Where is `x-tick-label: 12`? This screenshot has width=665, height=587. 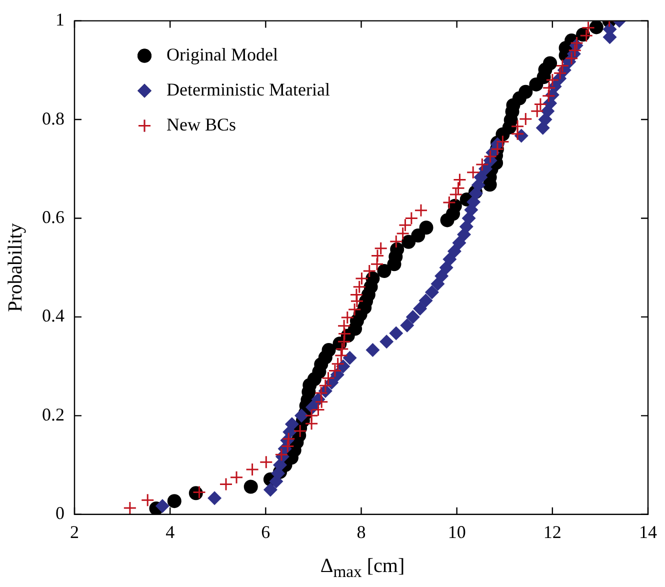
x-tick-label: 12 is located at coordinates (552, 532).